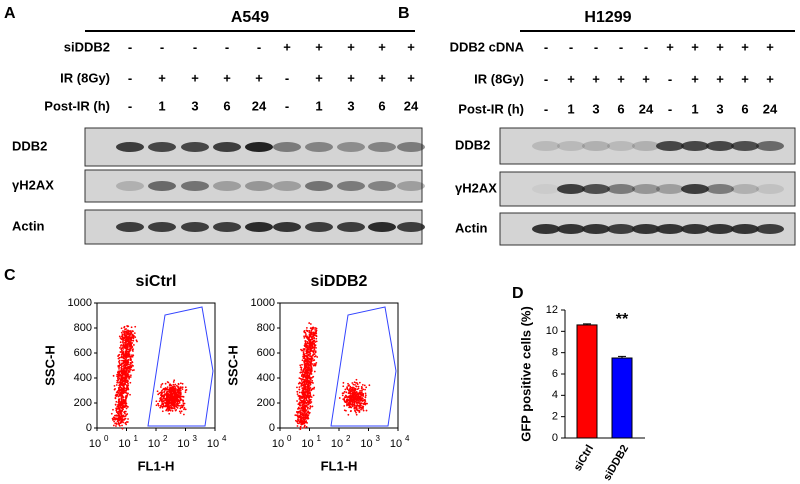  Describe the element at coordinates (136, 438) in the screenshot. I see `x-tick-exponent: 1` at that location.